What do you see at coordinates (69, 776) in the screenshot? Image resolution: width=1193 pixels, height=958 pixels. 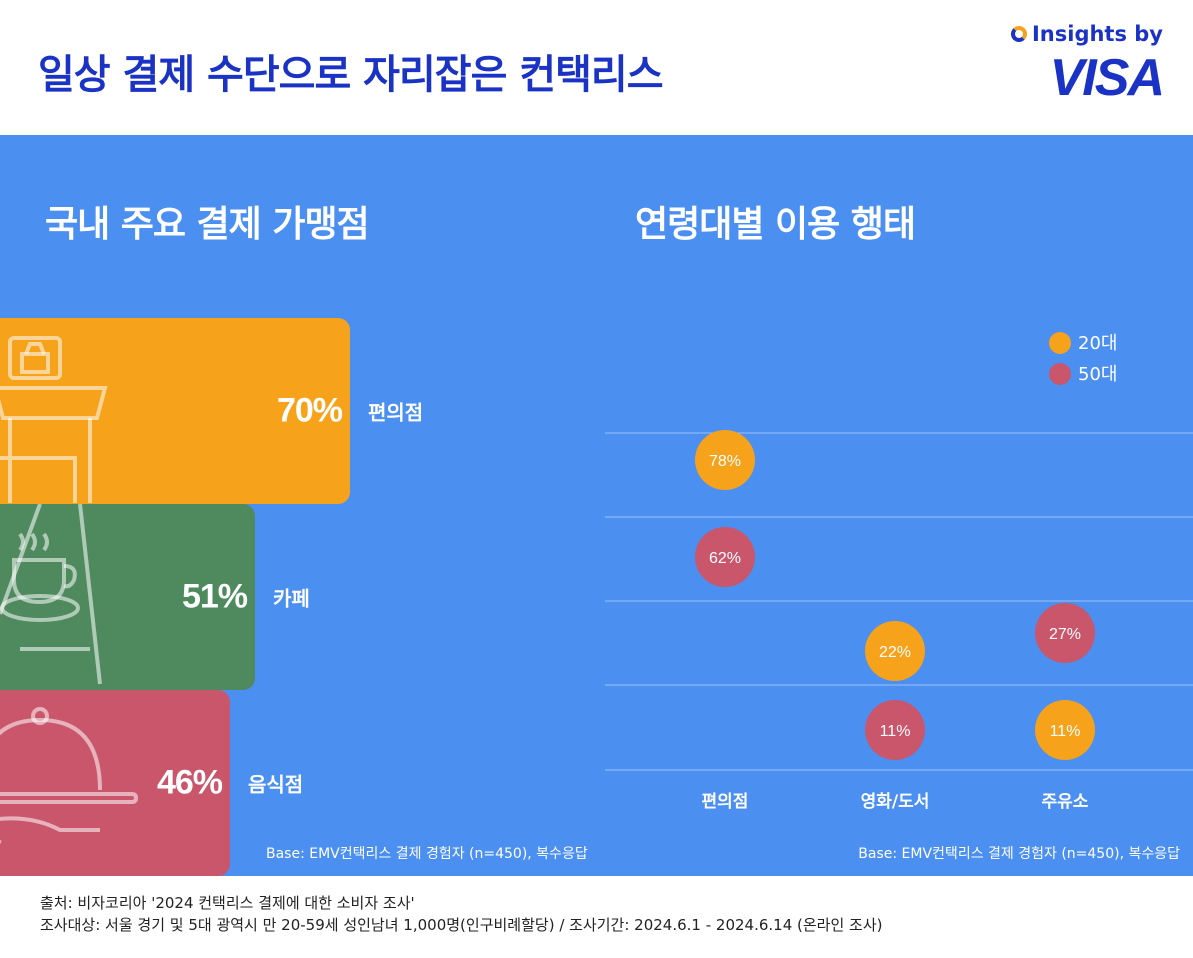 I see `serving-cloche-icon` at bounding box center [69, 776].